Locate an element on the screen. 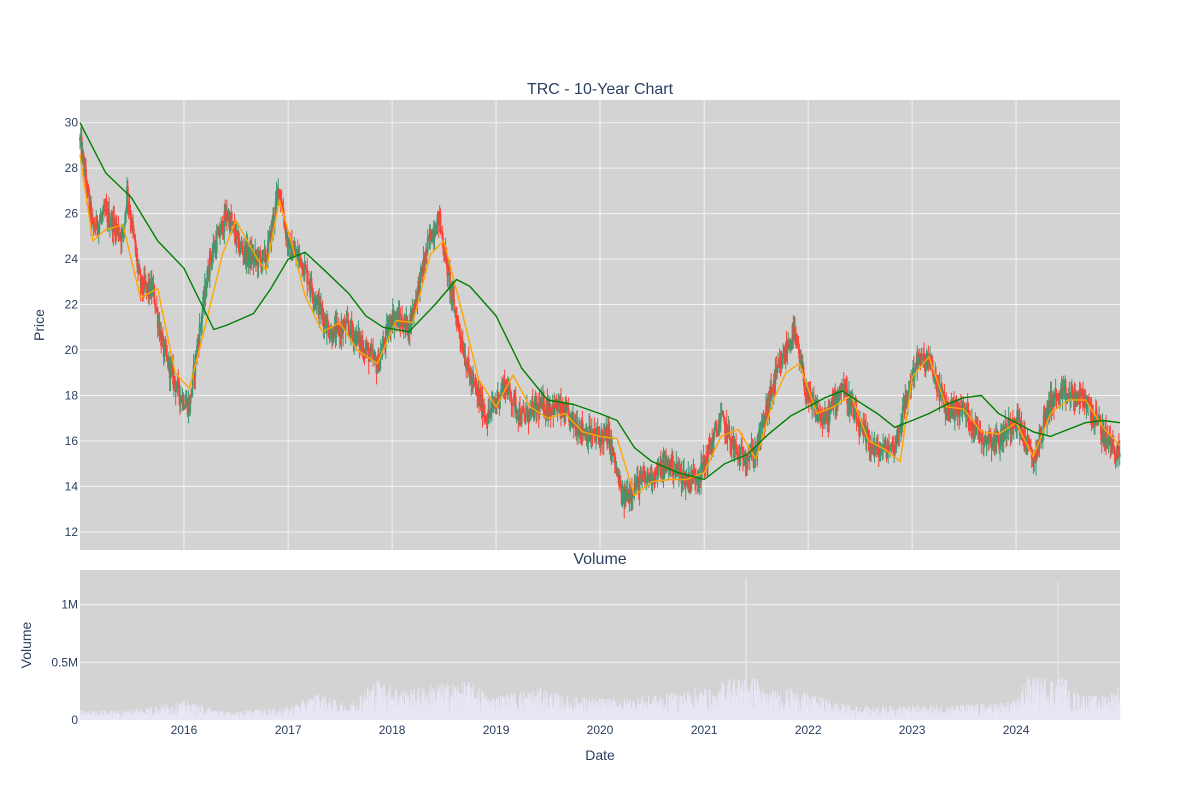 The width and height of the screenshot is (1200, 800). price-y-tick-label: 14 is located at coordinates (72, 486).